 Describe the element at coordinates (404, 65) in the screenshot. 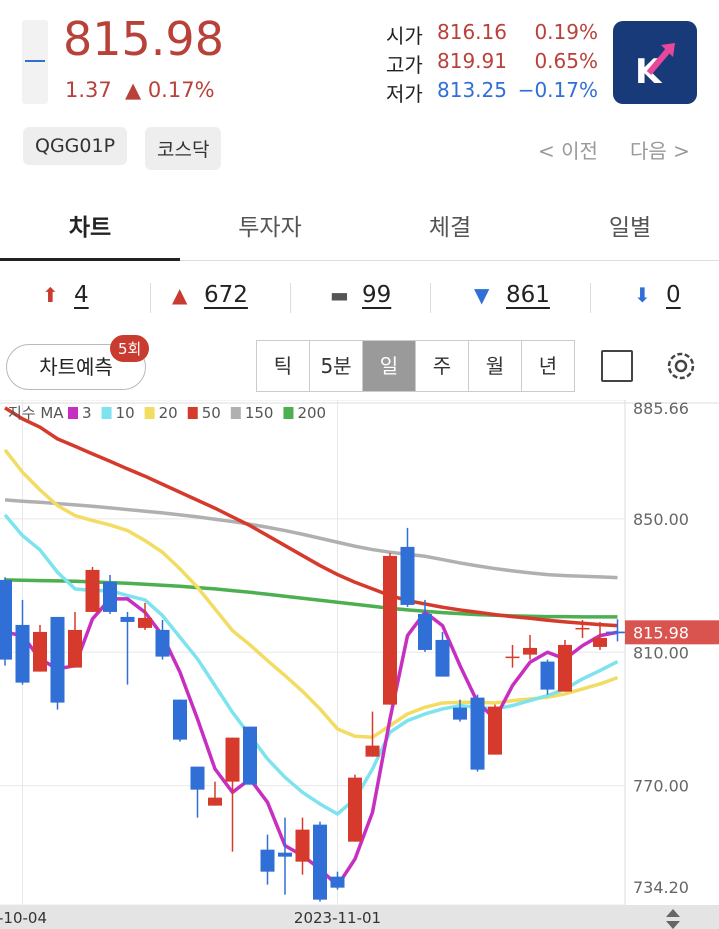

I see `quote-label: 고가` at that location.